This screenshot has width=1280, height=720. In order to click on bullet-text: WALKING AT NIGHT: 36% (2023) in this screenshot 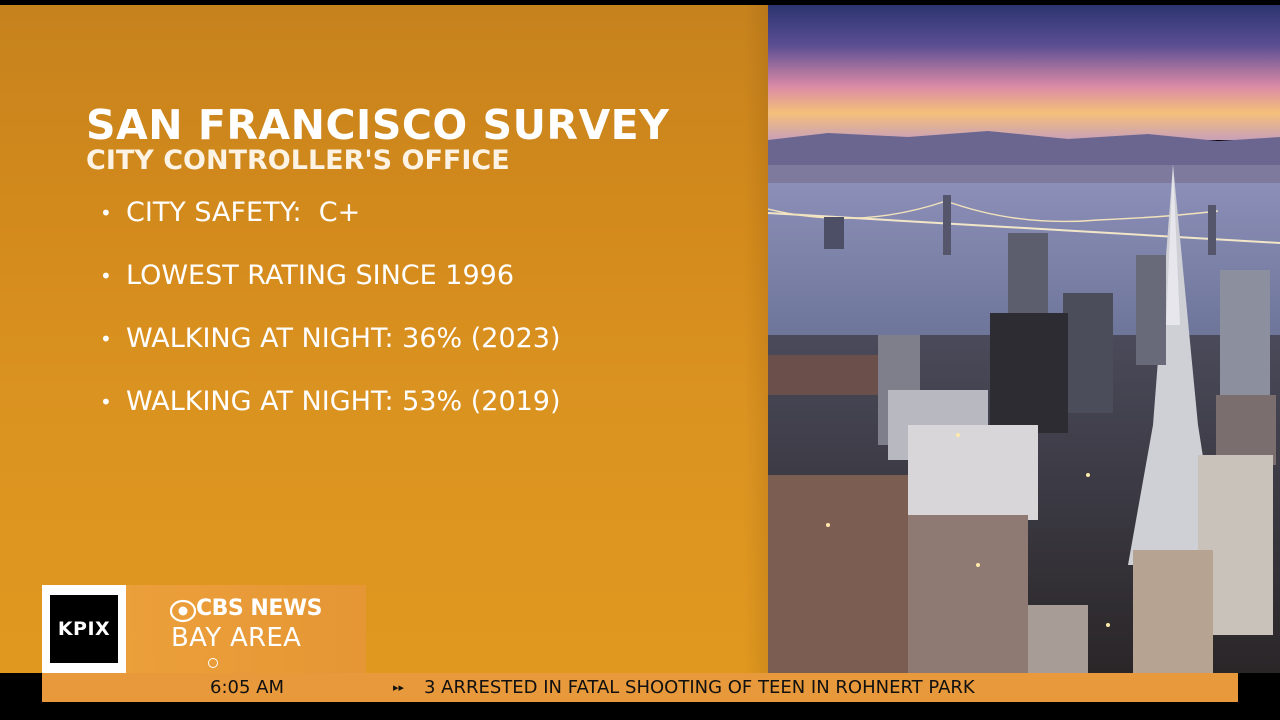, I will do `click(343, 338)`.